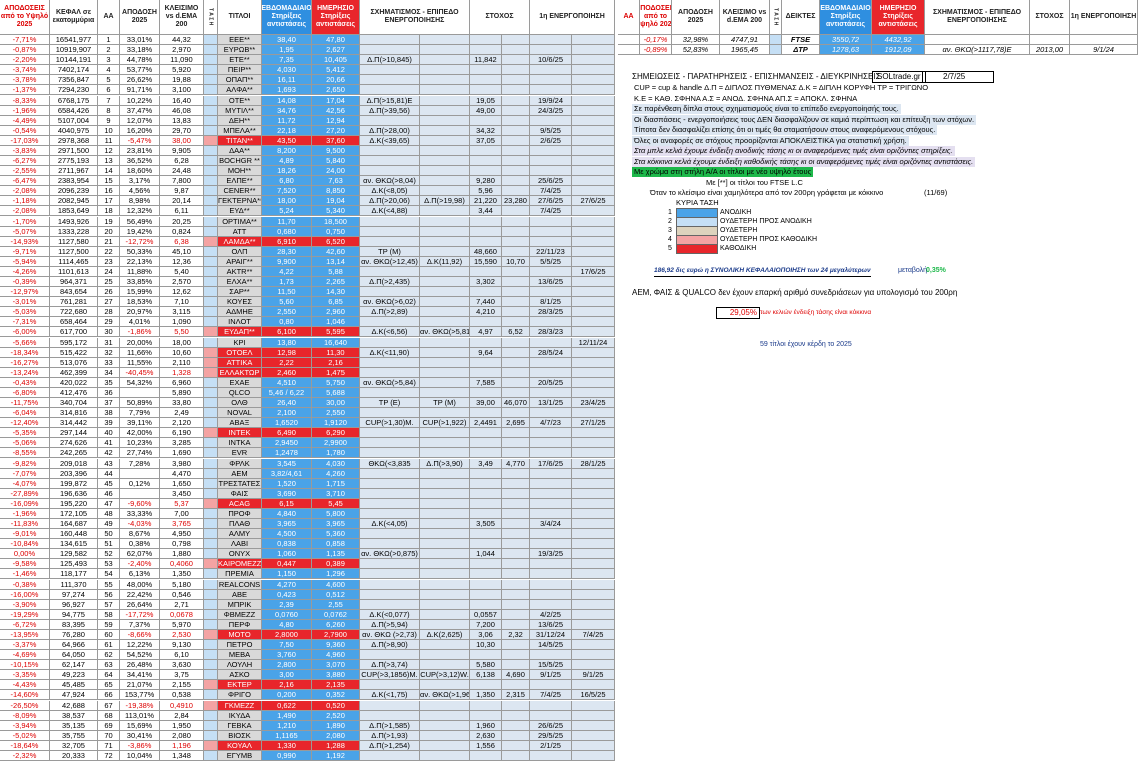 This screenshot has width=1138, height=761. Describe the element at coordinates (336, 392) in the screenshot. I see `cell: 5,688` at that location.